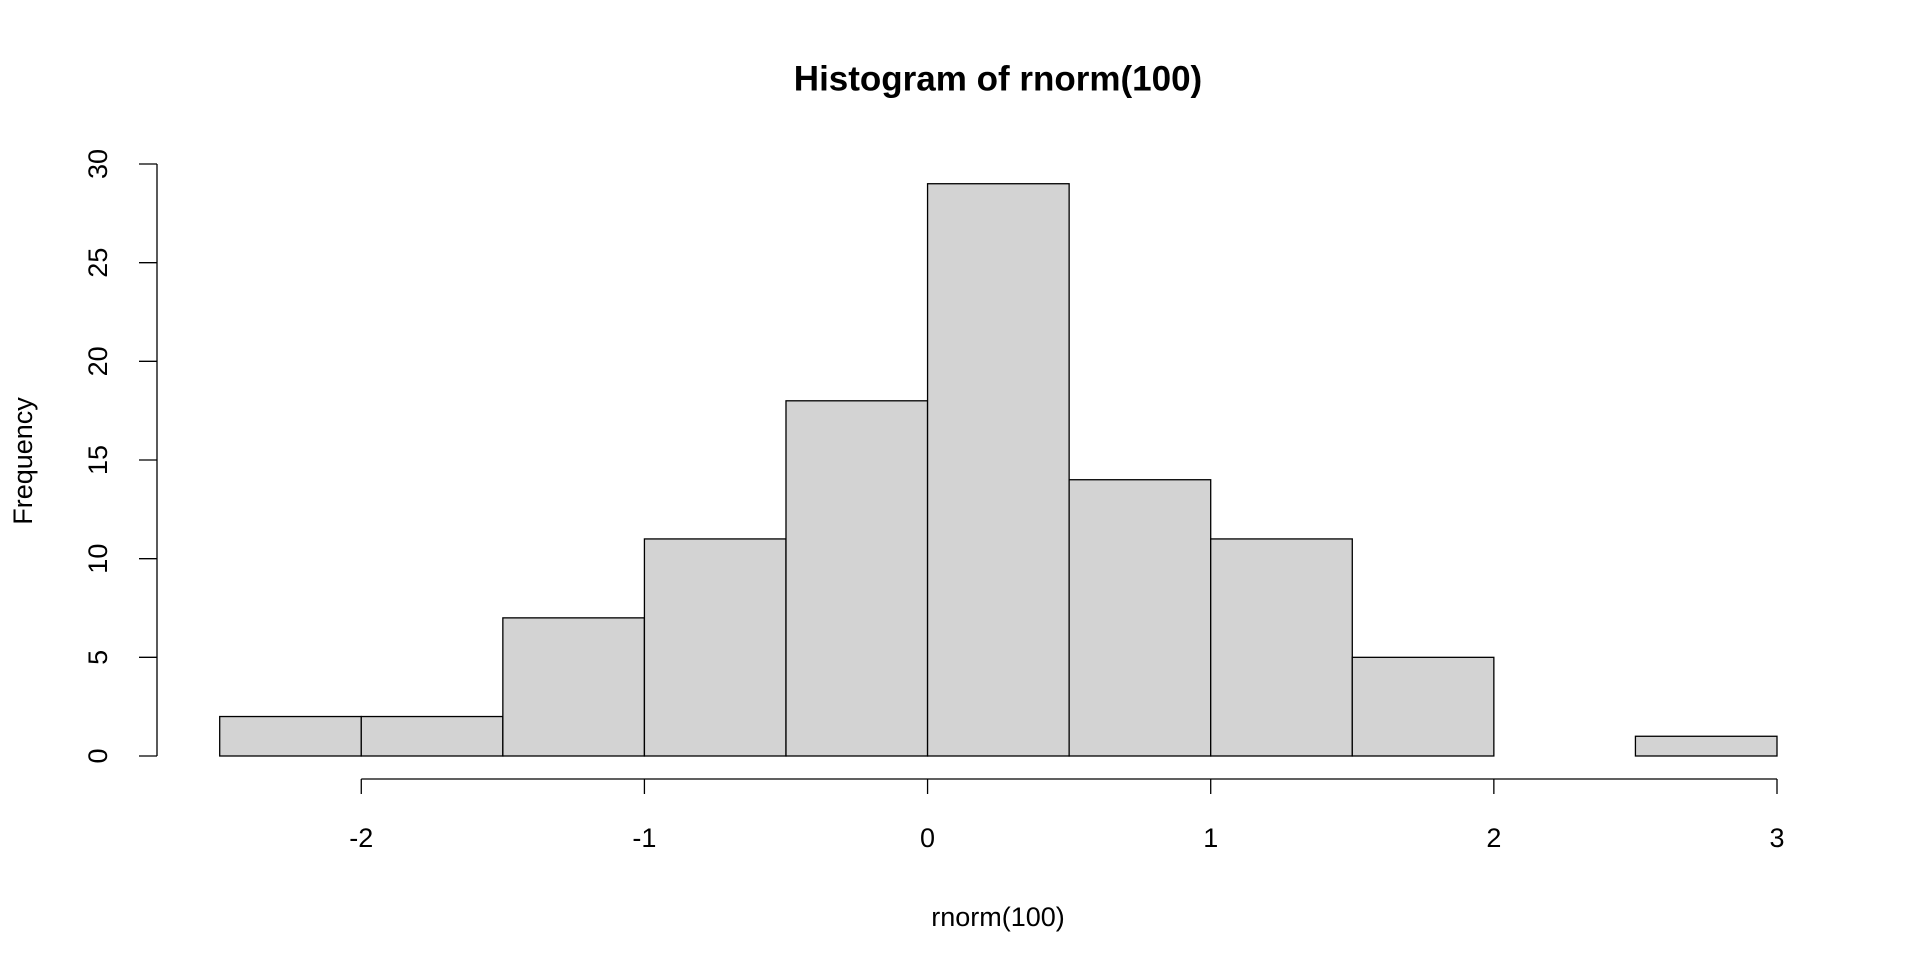 The height and width of the screenshot is (960, 1920). What do you see at coordinates (98, 657) in the screenshot?
I see `y-tick-label: 5` at bounding box center [98, 657].